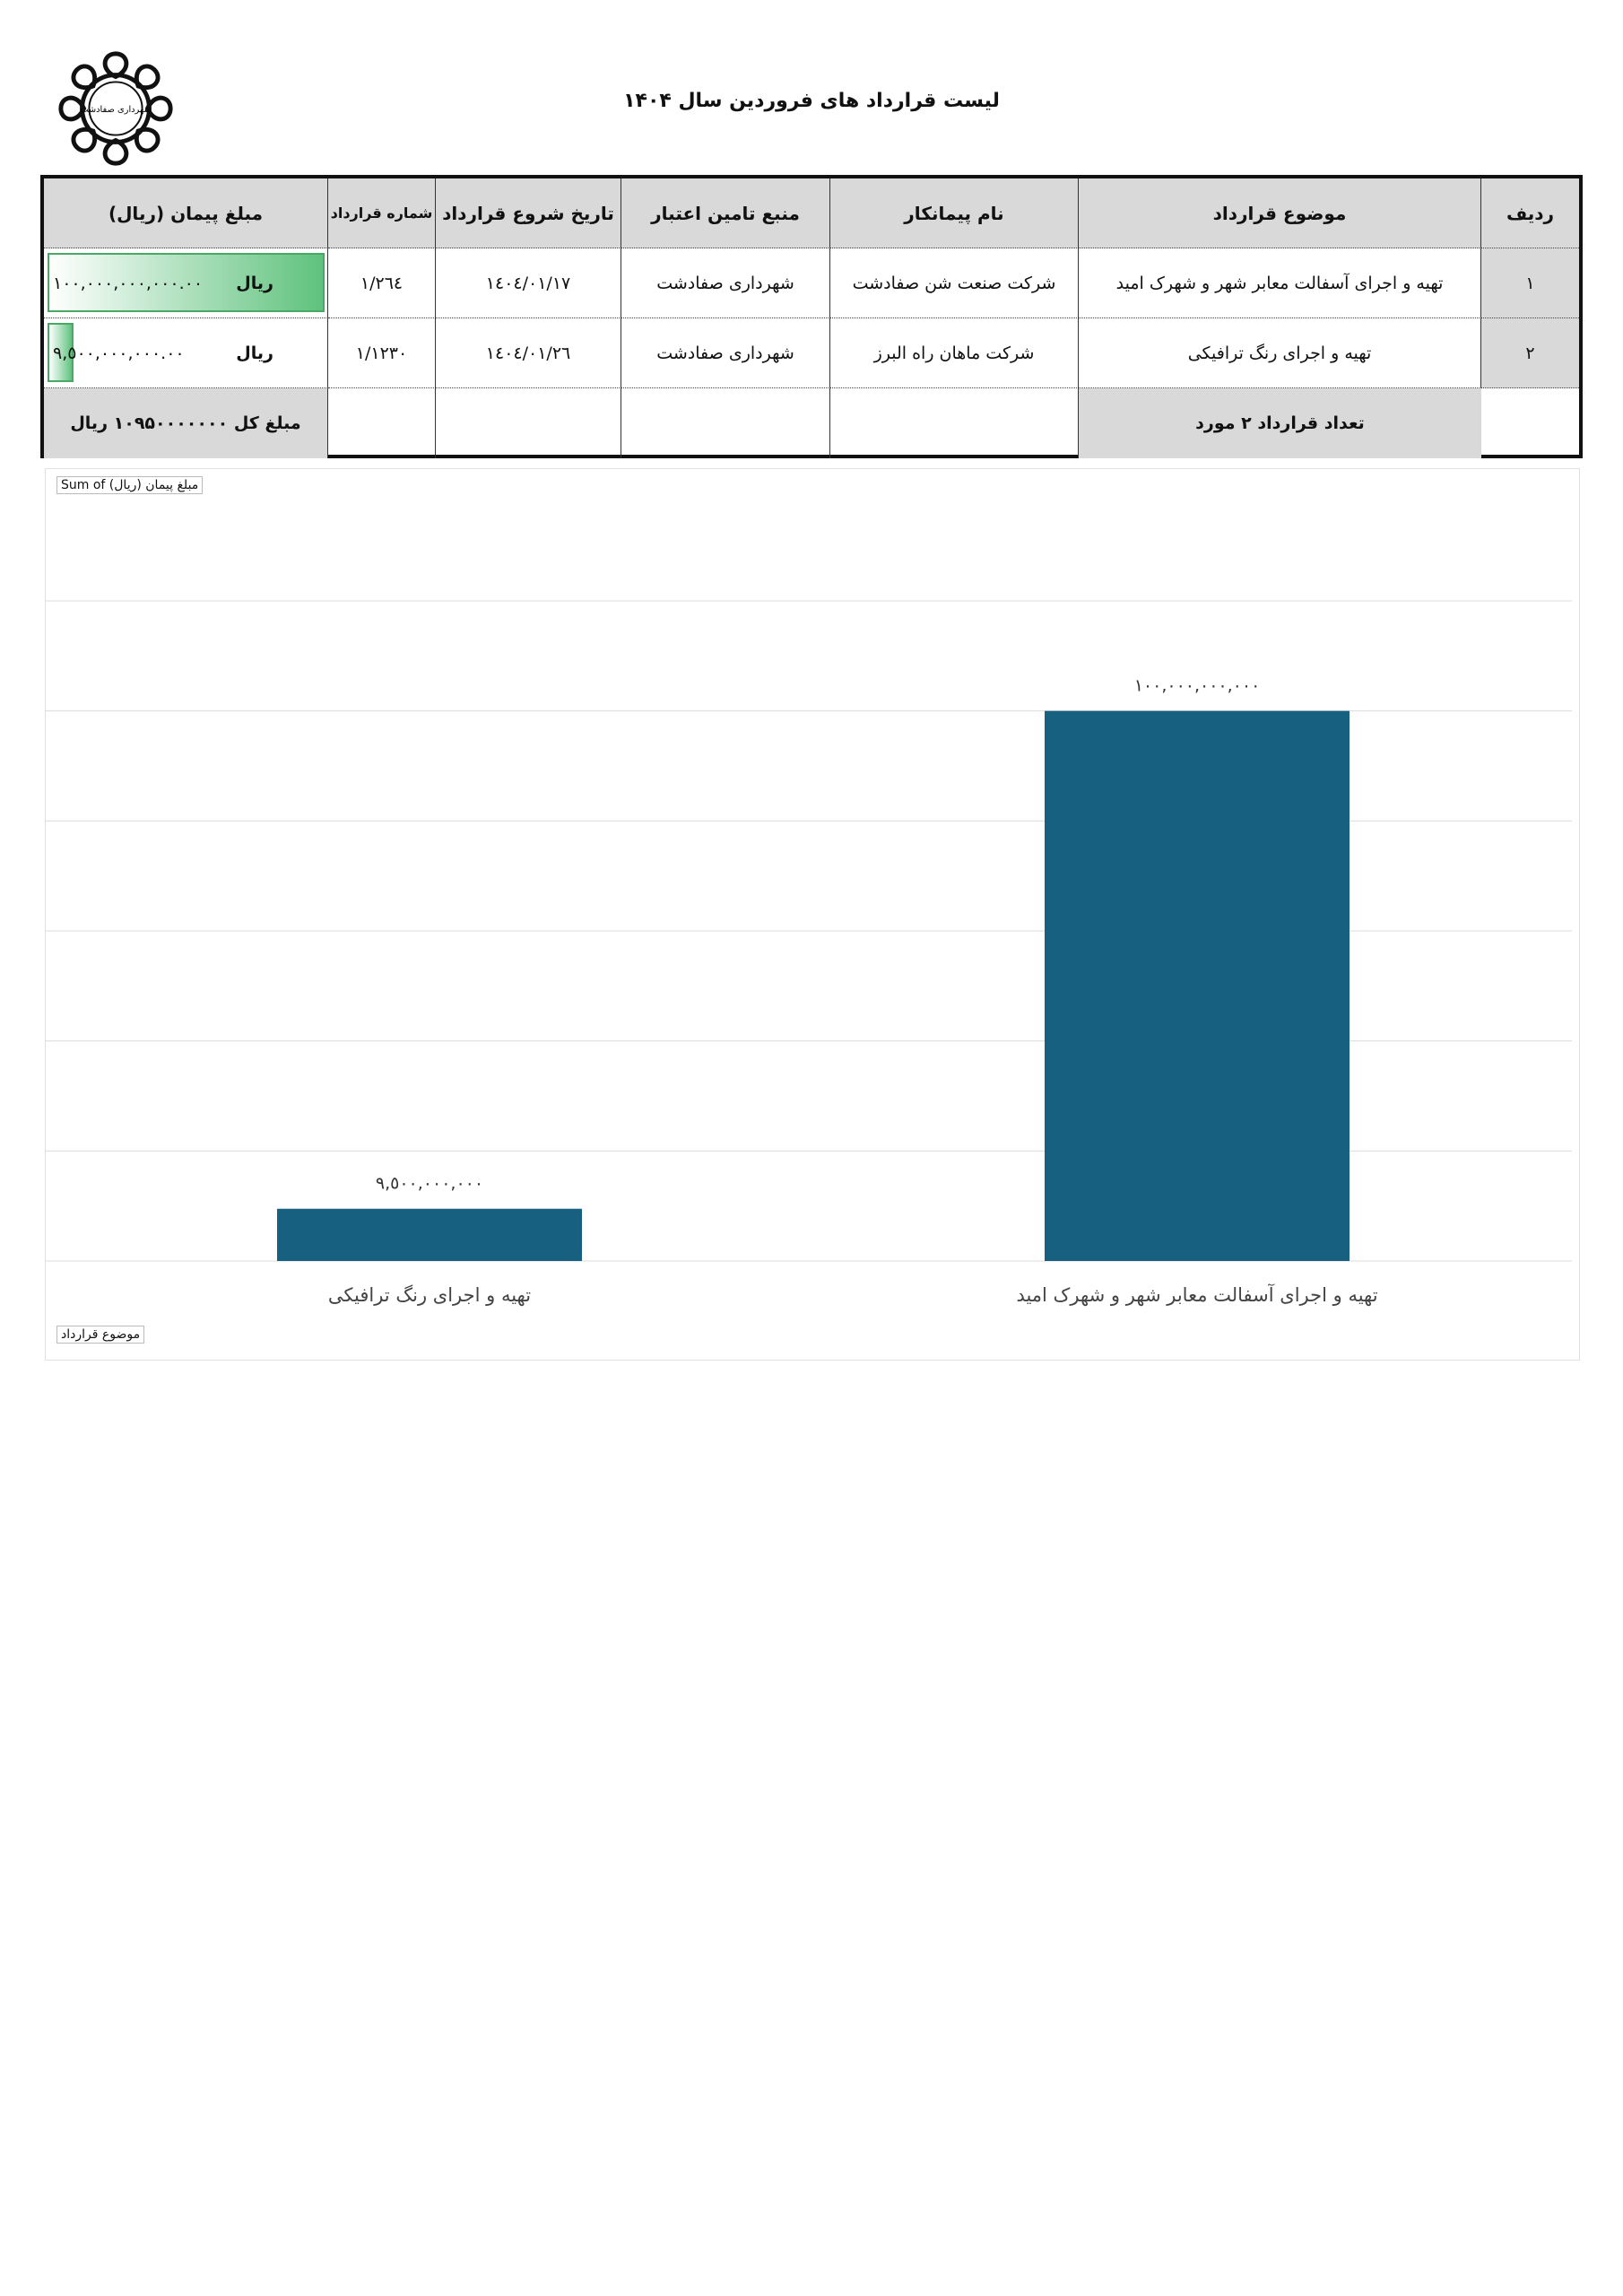  What do you see at coordinates (128, 283) in the screenshot?
I see `amount-value: ١٠٠,٠٠٠,٠٠٠,٠٠٠.٠٠` at bounding box center [128, 283].